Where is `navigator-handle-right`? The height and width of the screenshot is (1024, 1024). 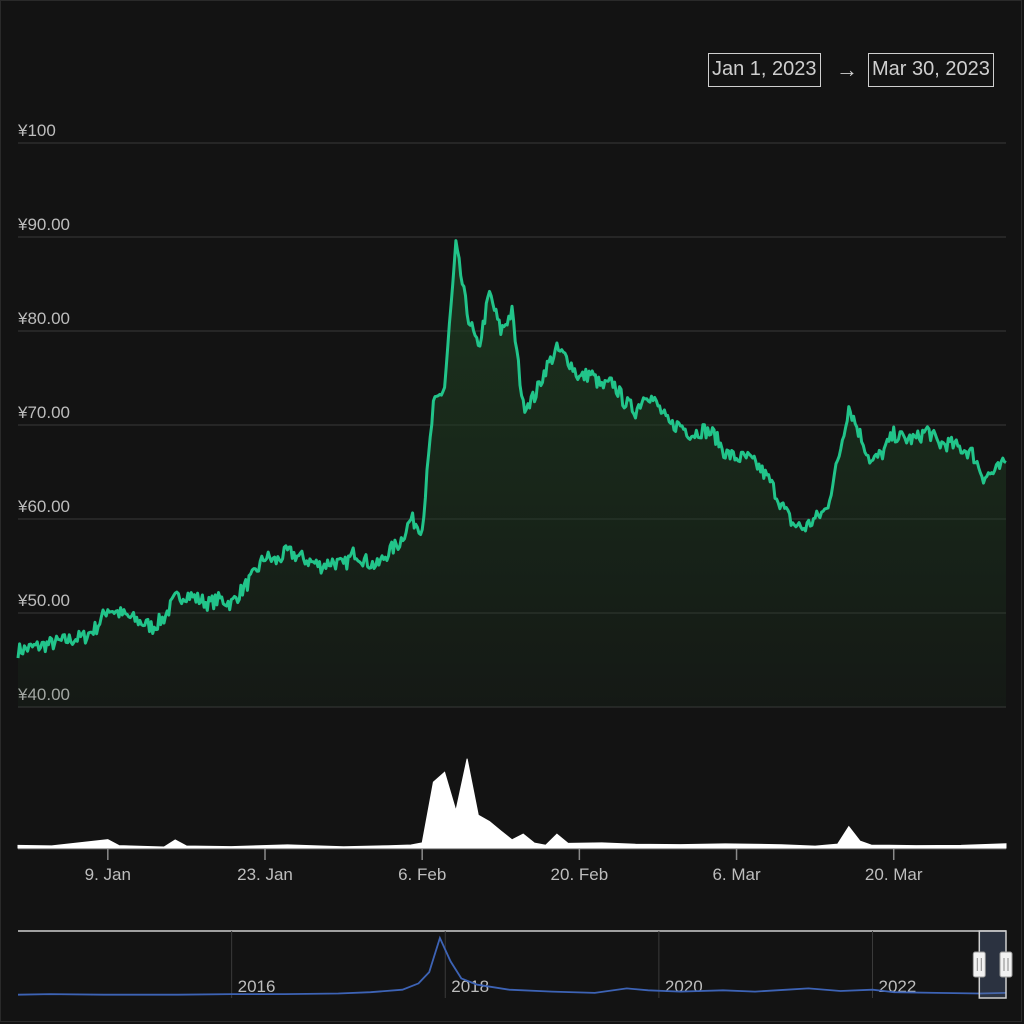 navigator-handle-right is located at coordinates (1006, 964).